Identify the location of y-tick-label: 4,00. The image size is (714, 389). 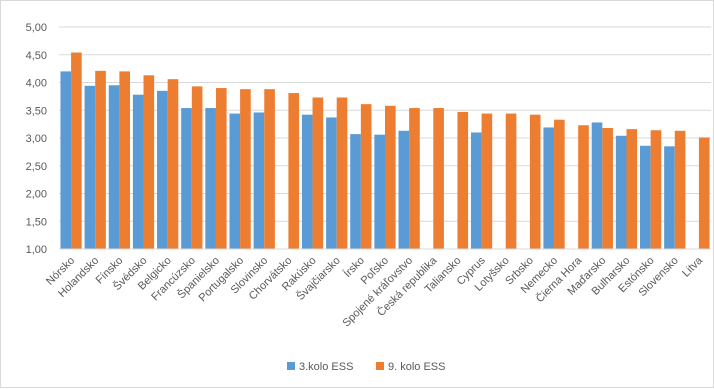
(36, 84).